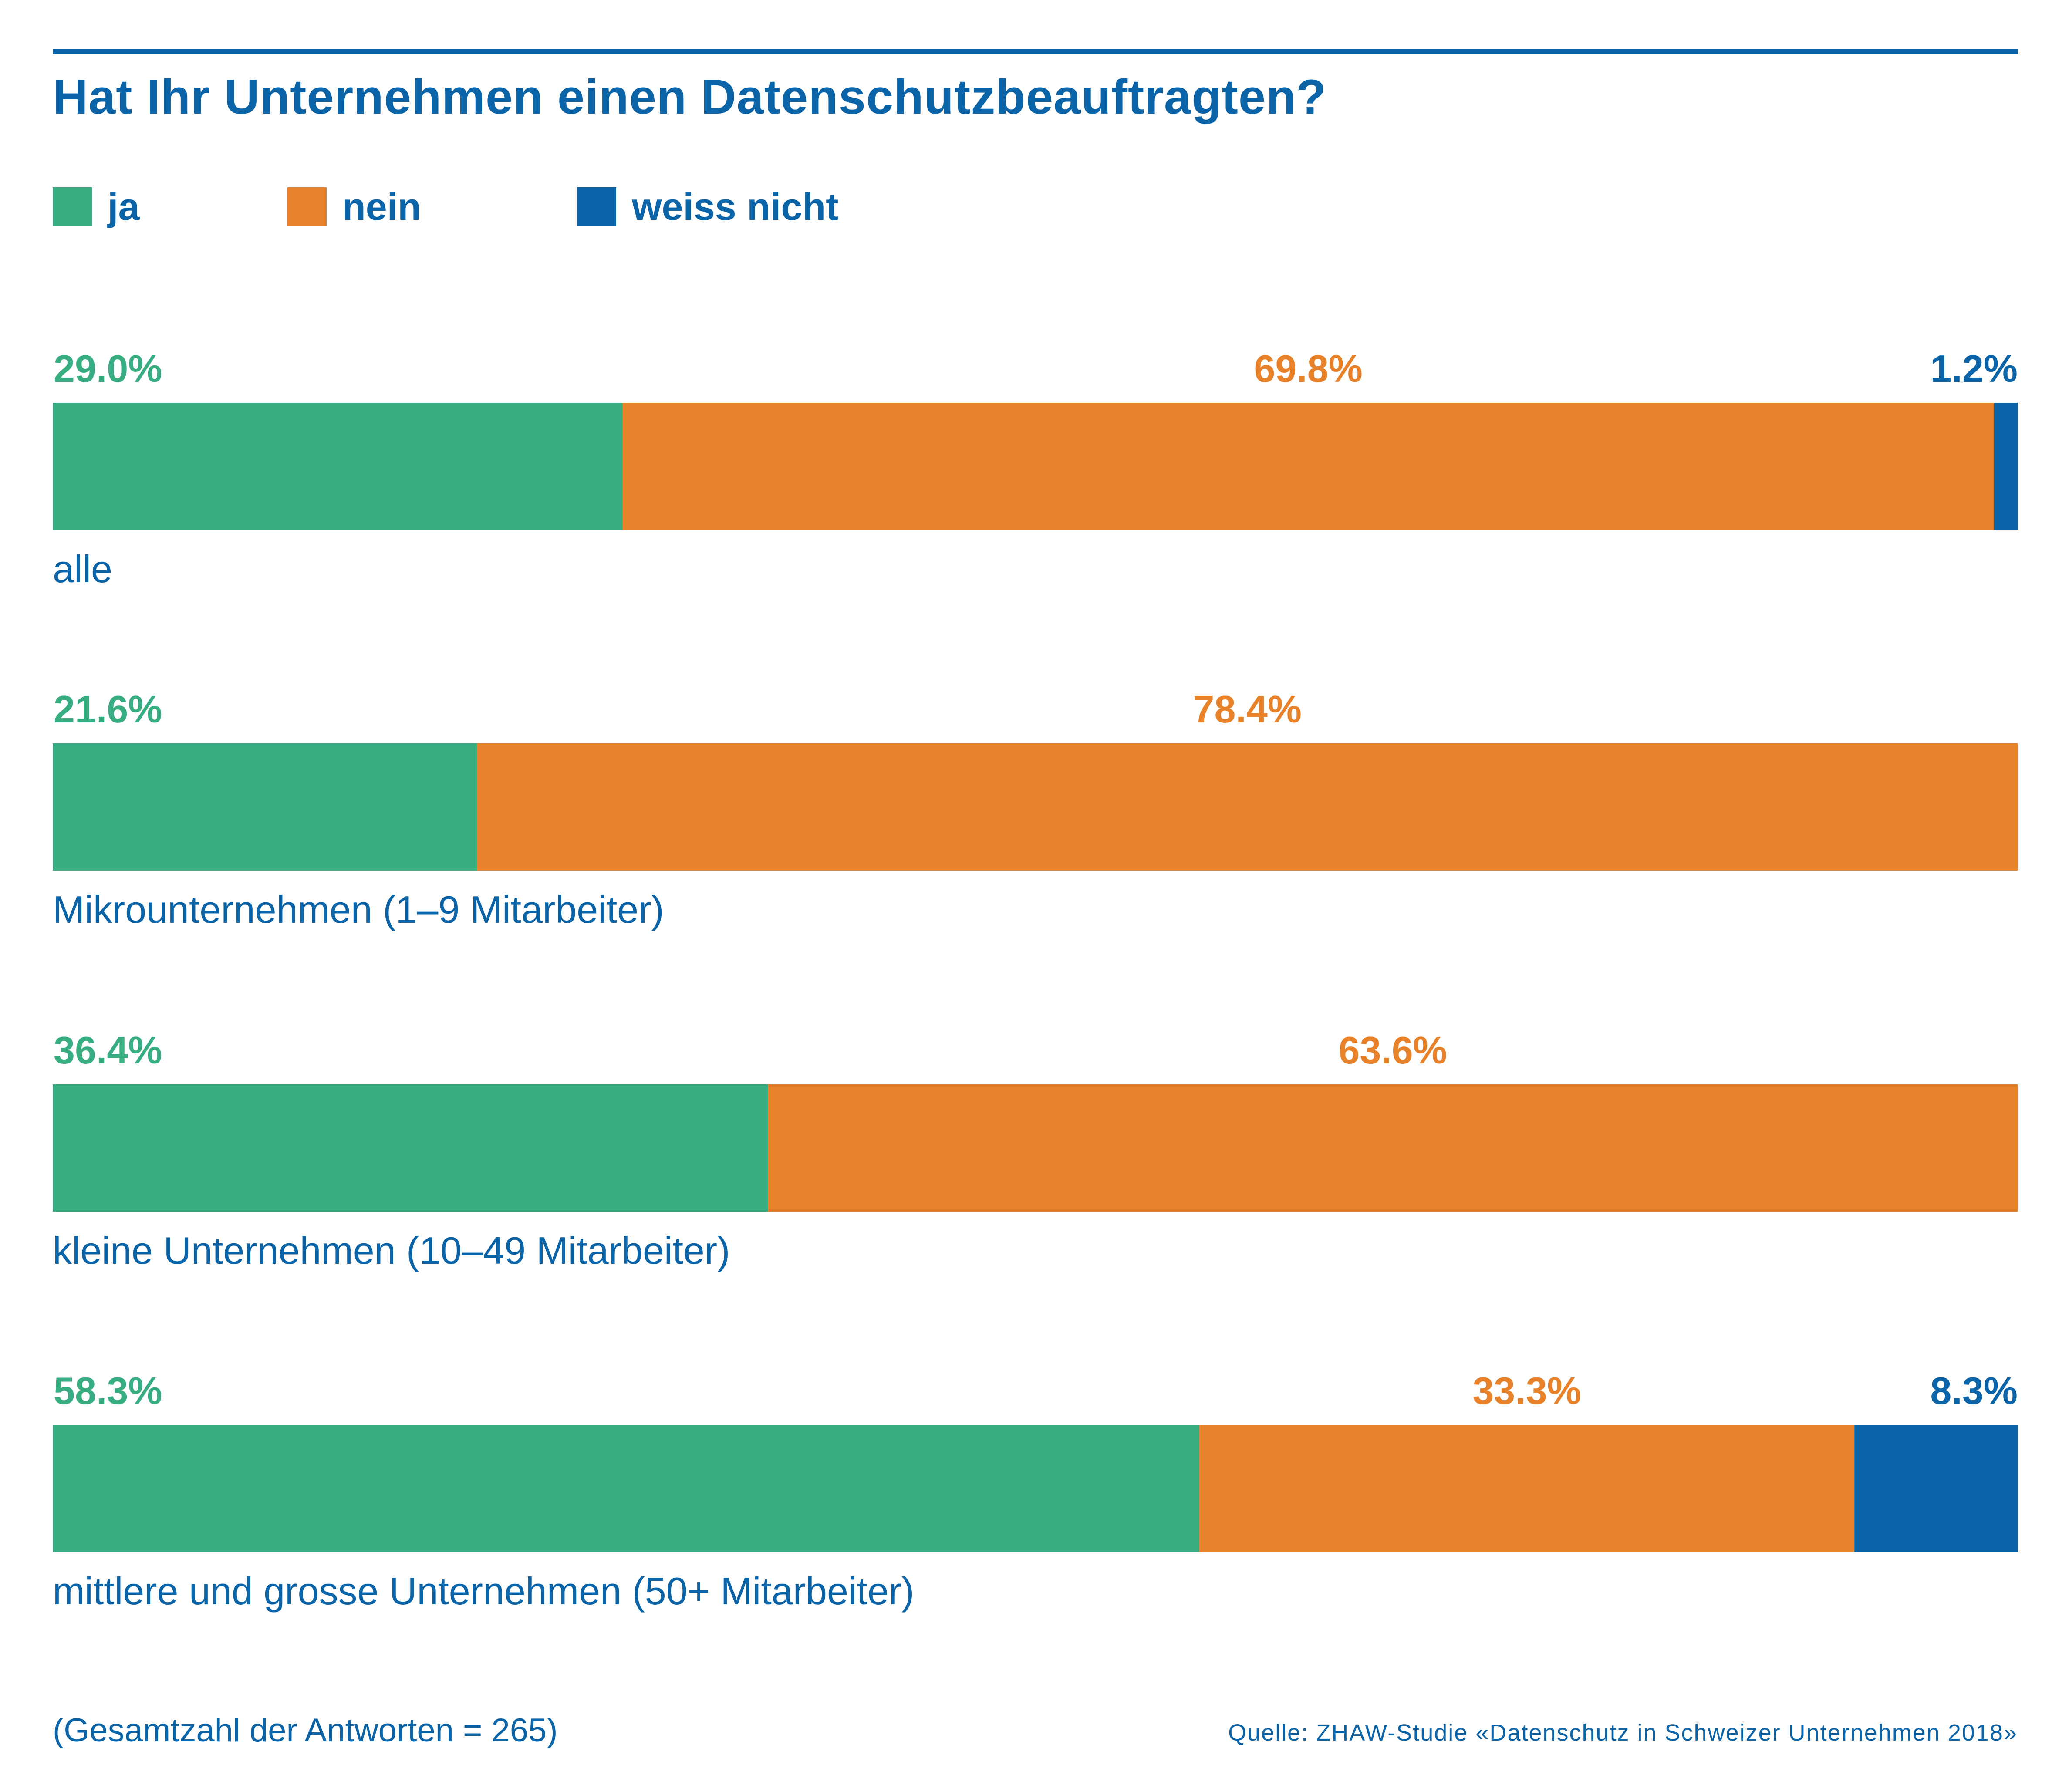 The height and width of the screenshot is (1792, 2069). I want to click on legend-item-nein: nein, so click(354, 206).